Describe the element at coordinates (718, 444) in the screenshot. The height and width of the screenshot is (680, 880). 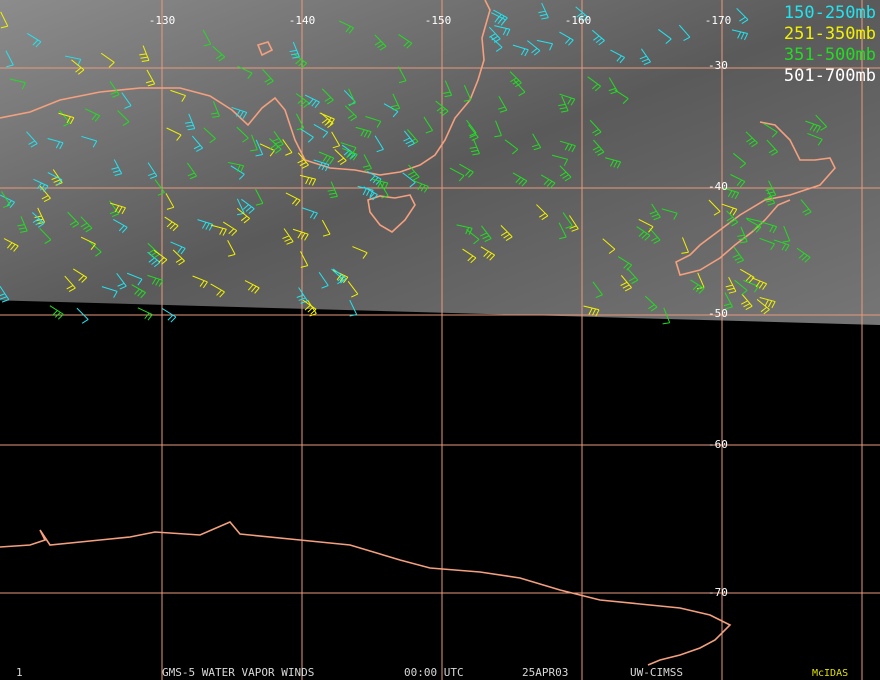
I see `latitude-label: -60` at that location.